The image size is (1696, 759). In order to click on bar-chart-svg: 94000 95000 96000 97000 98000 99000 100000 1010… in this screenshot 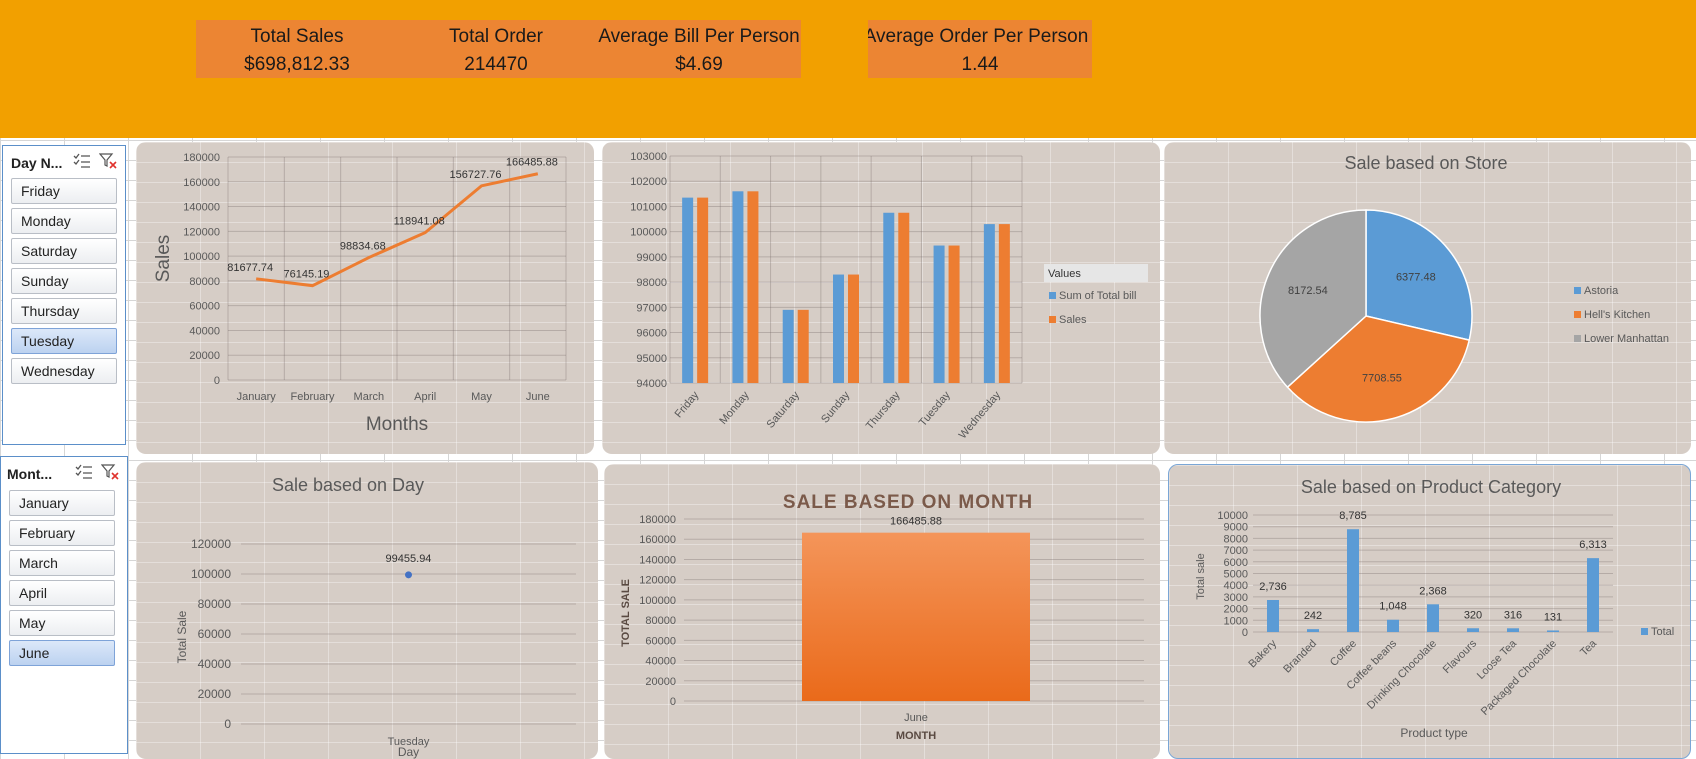, I will do `click(889, 296)`.